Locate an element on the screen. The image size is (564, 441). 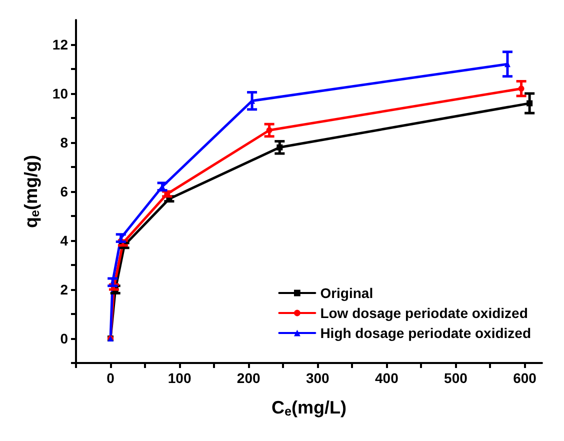
y-tick-label: 4 is located at coordinates (64, 240).